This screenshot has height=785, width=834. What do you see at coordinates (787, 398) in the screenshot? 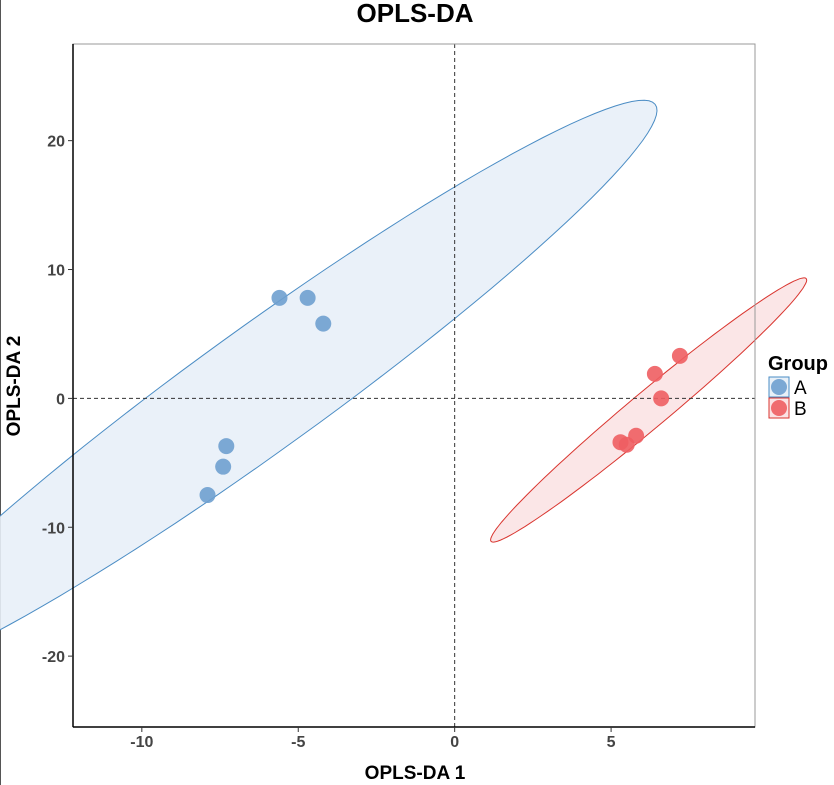
I see `legend-items: AB` at bounding box center [787, 398].